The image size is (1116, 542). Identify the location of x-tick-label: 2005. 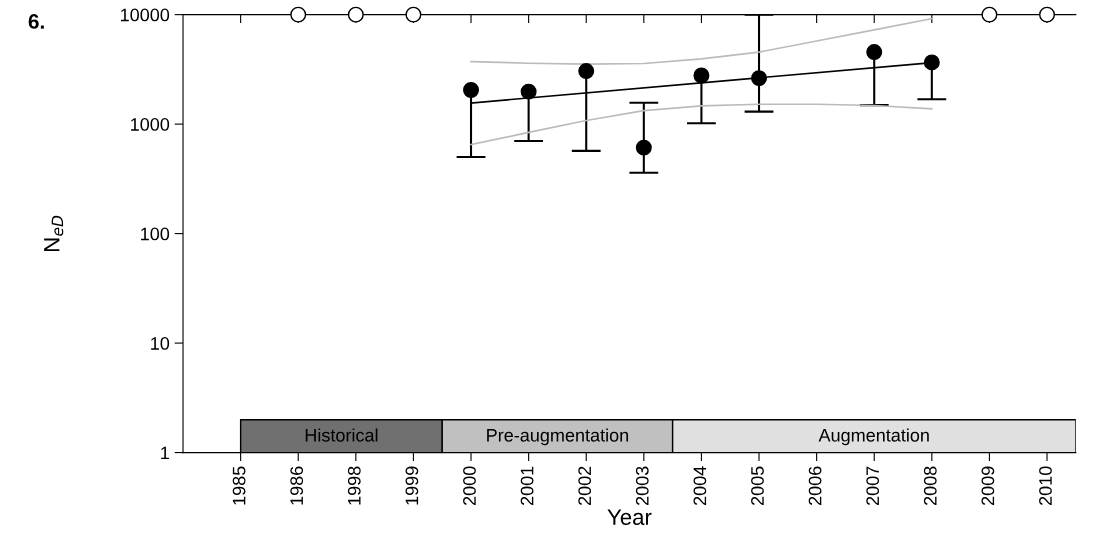
(757, 486).